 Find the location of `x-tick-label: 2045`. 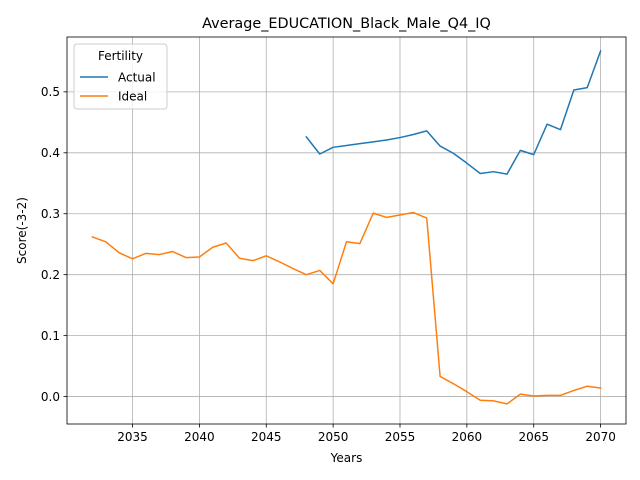

x-tick-label: 2045 is located at coordinates (266, 437).